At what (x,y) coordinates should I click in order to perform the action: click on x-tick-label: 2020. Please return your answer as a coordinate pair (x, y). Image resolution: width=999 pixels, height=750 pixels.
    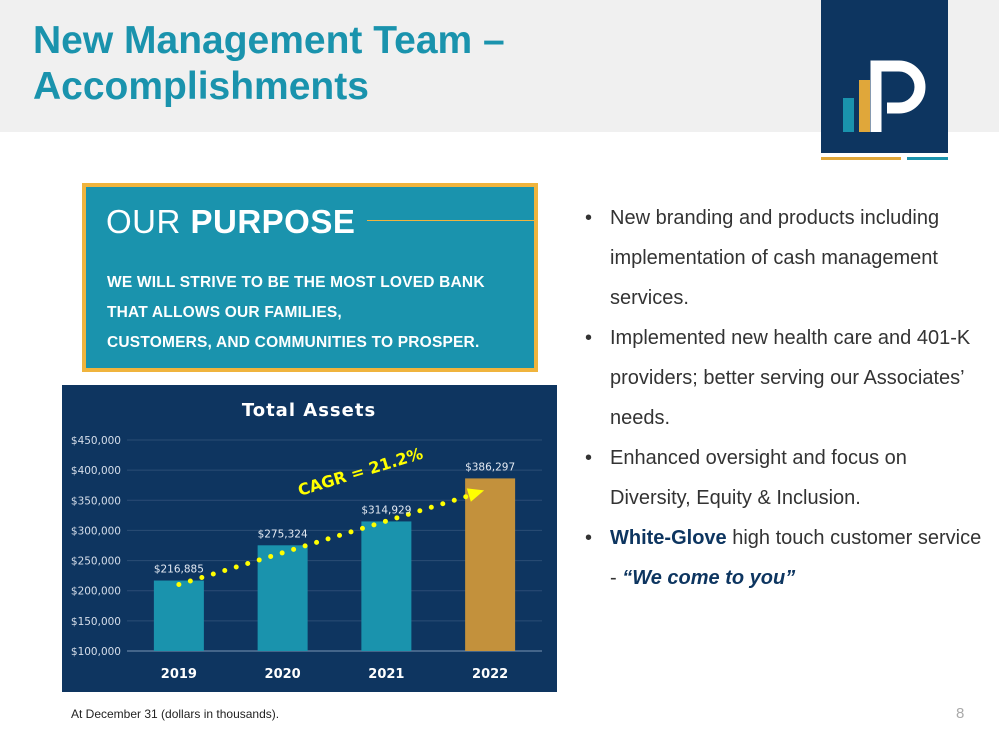
    Looking at the image, I should click on (283, 674).